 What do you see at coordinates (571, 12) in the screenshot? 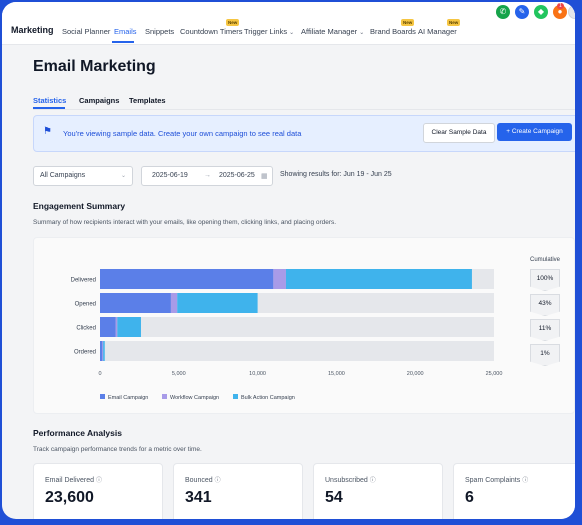
I see `avatar` at bounding box center [571, 12].